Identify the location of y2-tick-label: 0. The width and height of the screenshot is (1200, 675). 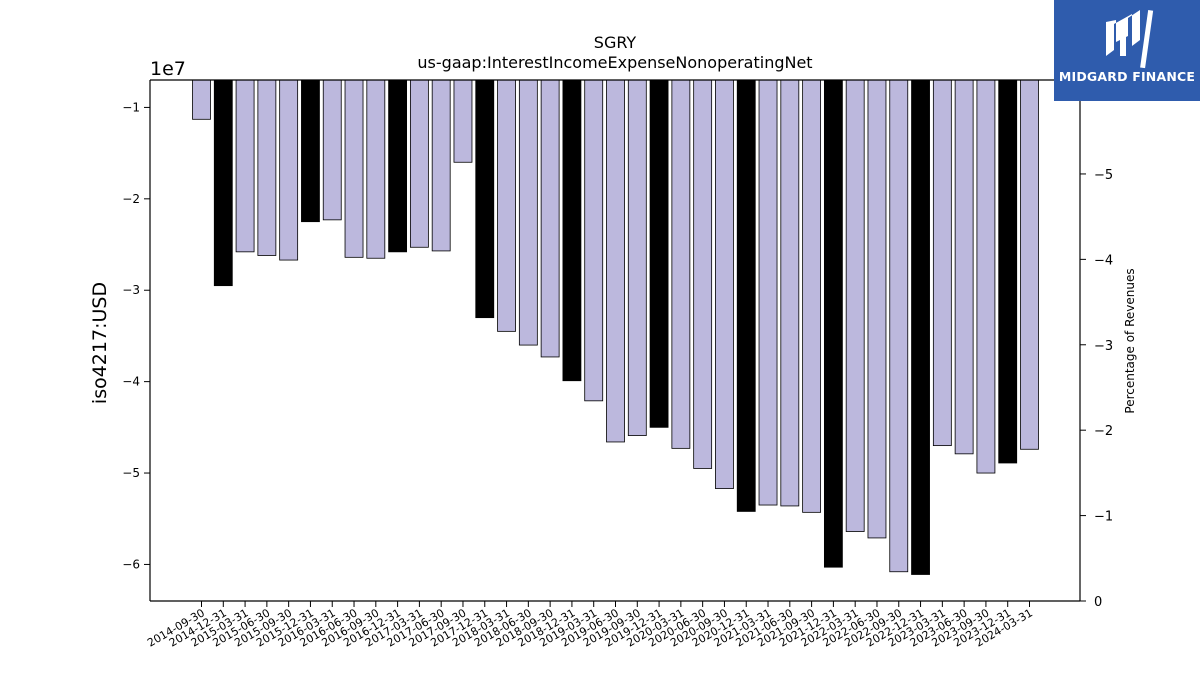
(1098, 602).